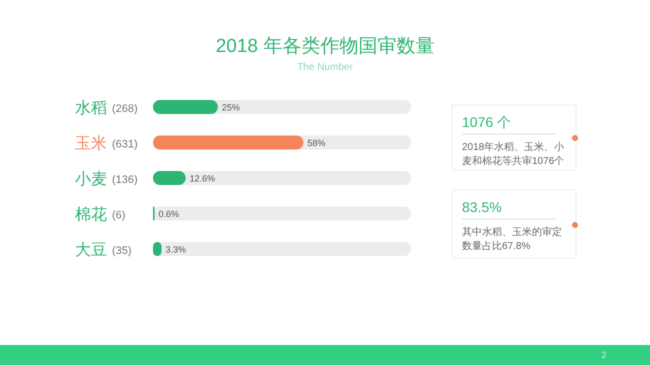 The image size is (650, 365). I want to click on data-label: 12.6%, so click(203, 179).